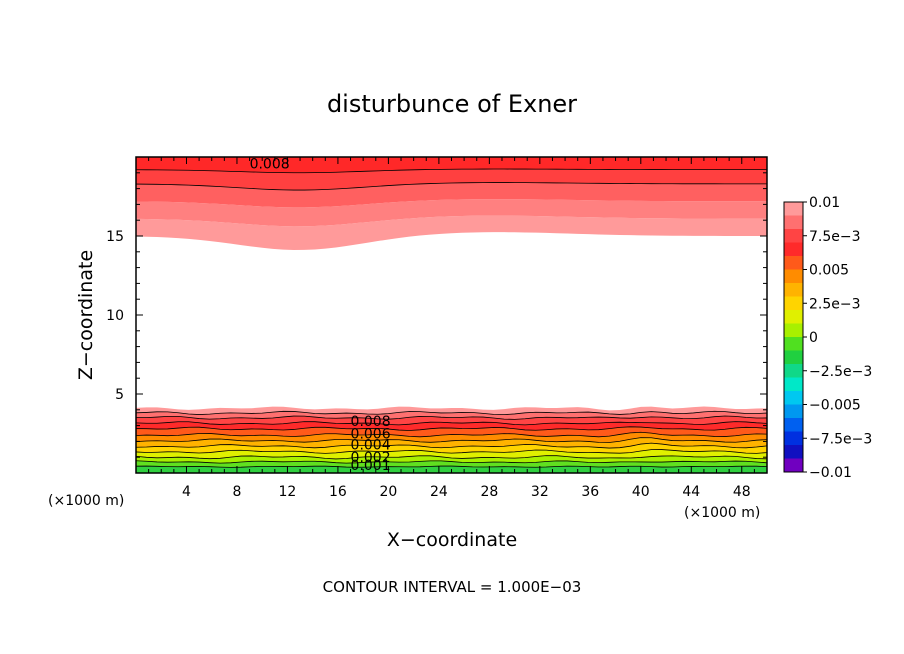  I want to click on colorbar-tick-label: −7.5e−3, so click(840, 439).